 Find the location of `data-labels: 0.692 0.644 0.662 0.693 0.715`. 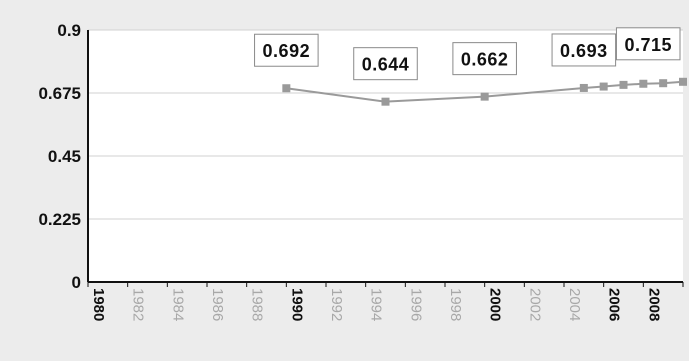

data-labels: 0.692 0.644 0.662 0.693 0.715 is located at coordinates (467, 54).